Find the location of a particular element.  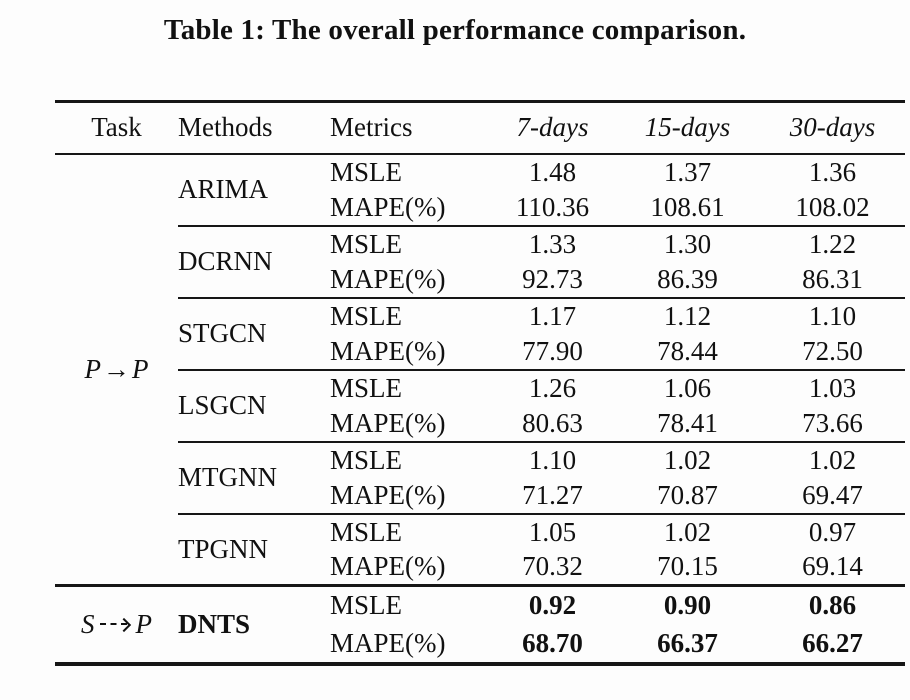

value-cell: 1.33 is located at coordinates (552, 243).